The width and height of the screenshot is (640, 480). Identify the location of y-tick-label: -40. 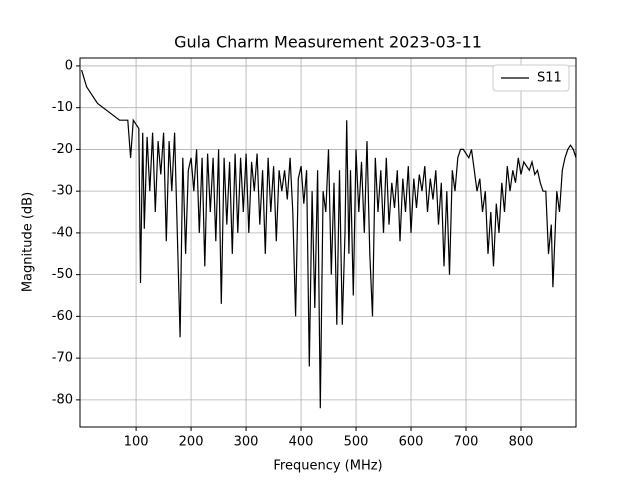
(62, 232).